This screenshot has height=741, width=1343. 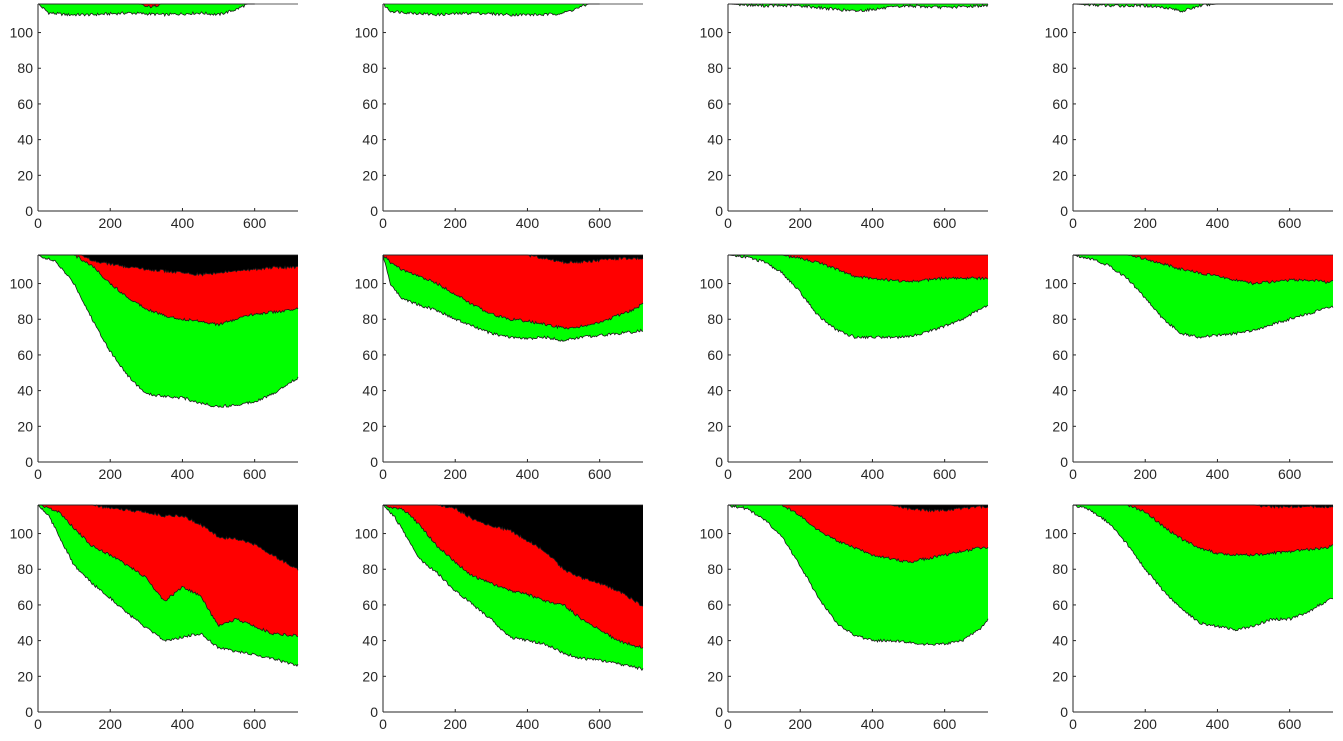 What do you see at coordinates (1057, 284) in the screenshot?
I see `y-tick-label-r2c4-5: 100` at bounding box center [1057, 284].